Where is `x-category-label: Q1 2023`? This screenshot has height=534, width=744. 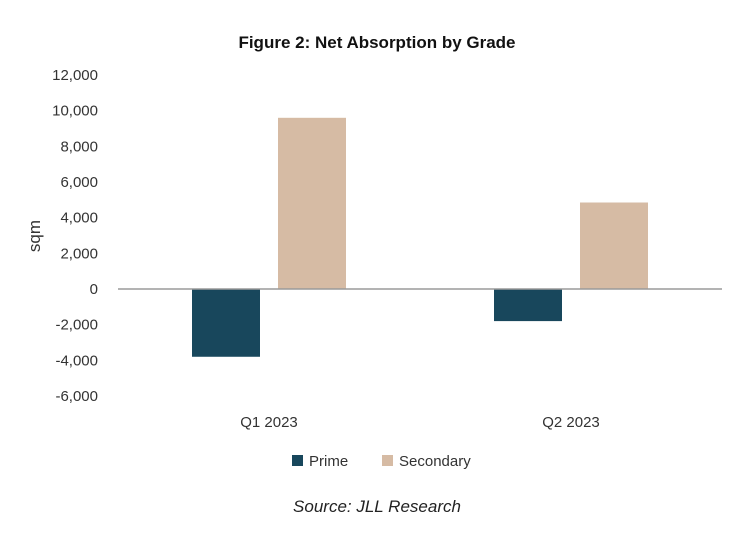
x-category-label: Q1 2023 is located at coordinates (269, 422).